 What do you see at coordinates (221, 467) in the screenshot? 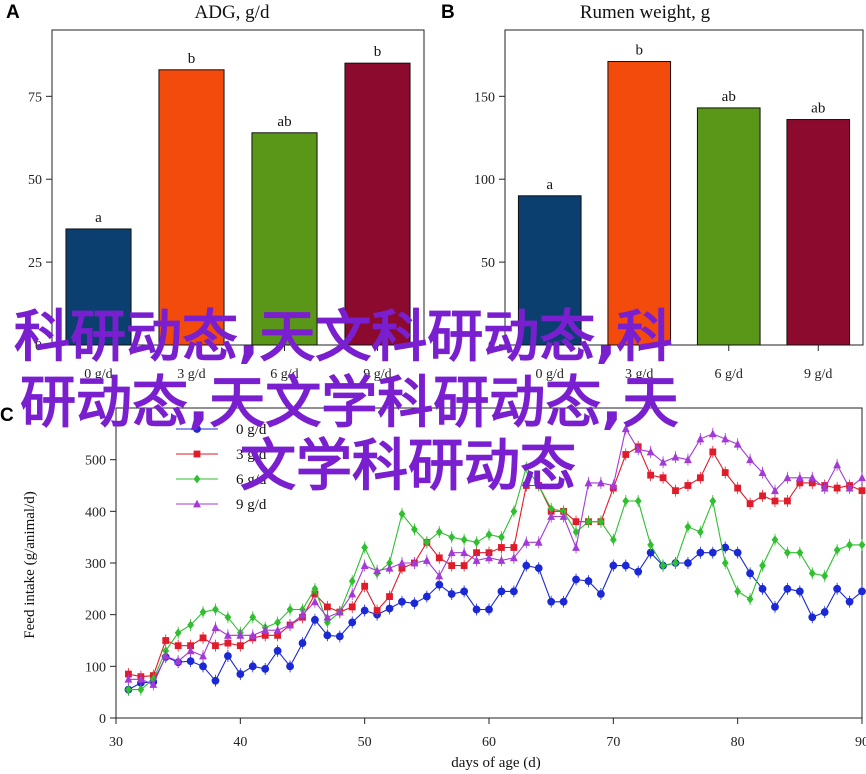
I see `legend: 0 g/d 3 g/d 6 g/d 9 g/d` at bounding box center [221, 467].